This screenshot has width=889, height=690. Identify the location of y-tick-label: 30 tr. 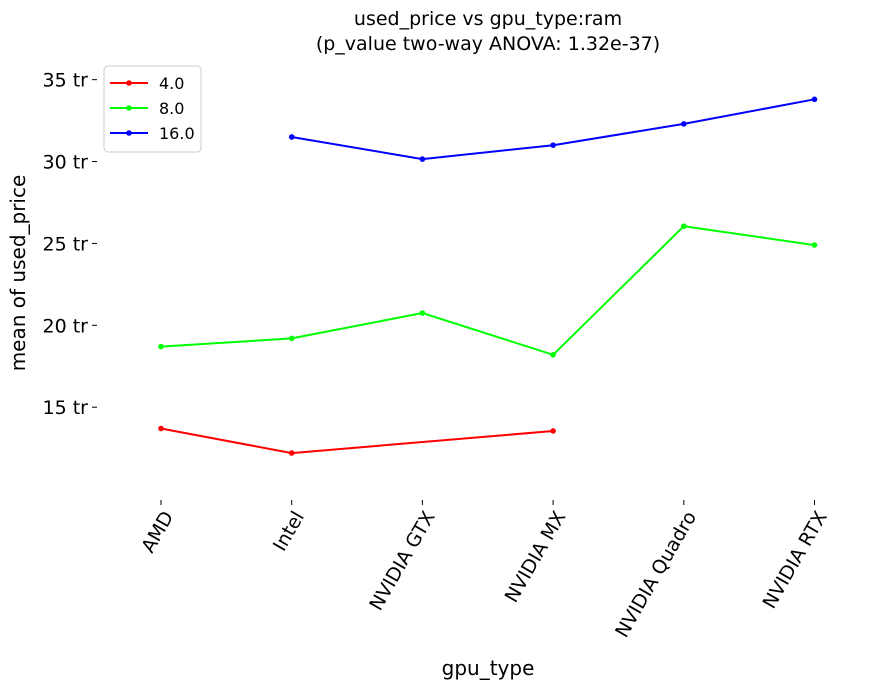
(66, 163).